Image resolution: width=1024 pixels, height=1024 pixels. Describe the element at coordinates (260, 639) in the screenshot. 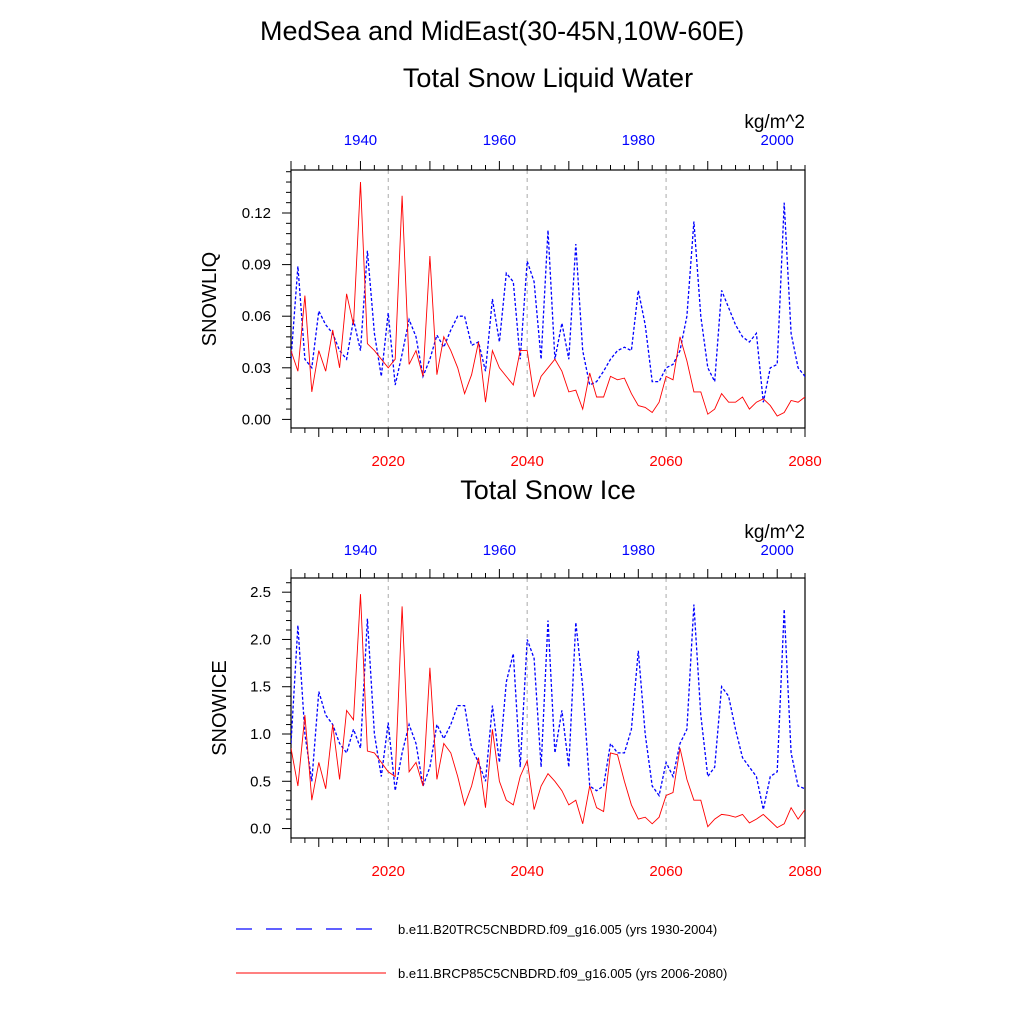

I see `y-tick-label: 2.0` at that location.